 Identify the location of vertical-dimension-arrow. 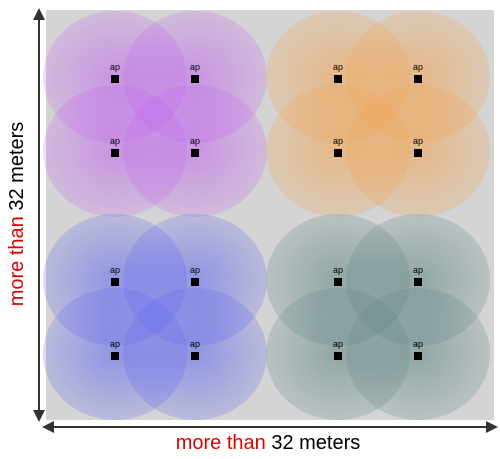
(39, 215).